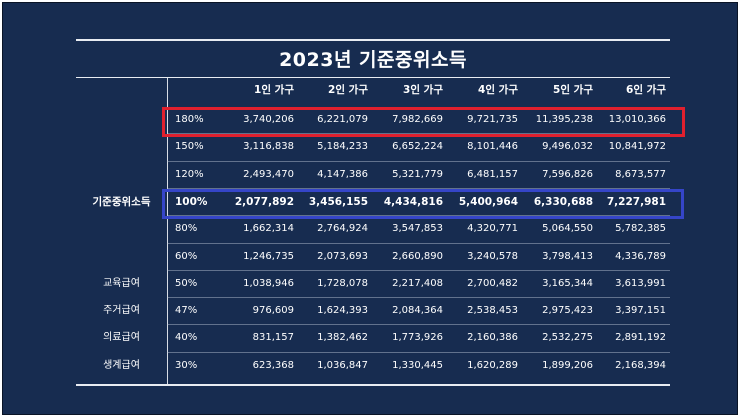 The width and height of the screenshot is (740, 417). Describe the element at coordinates (567, 174) in the screenshot. I see `table-cell: 7,596,826` at that location.